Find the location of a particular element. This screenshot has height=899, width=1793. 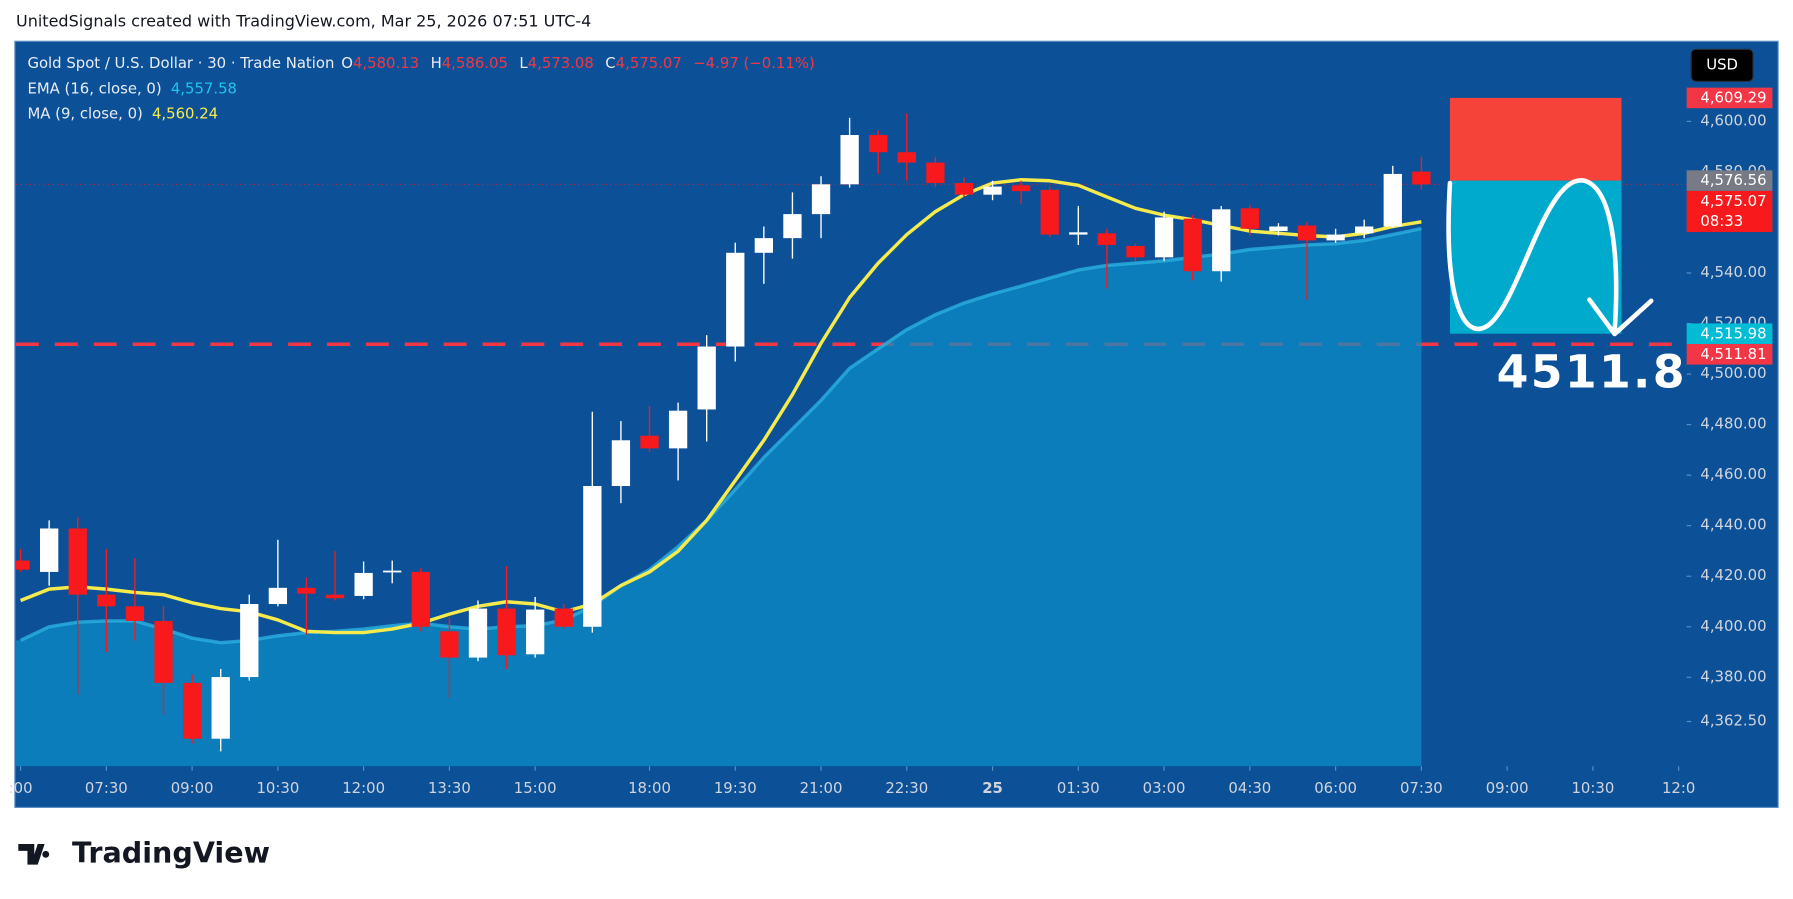

price-label: 4,609.29 is located at coordinates (1733, 97).